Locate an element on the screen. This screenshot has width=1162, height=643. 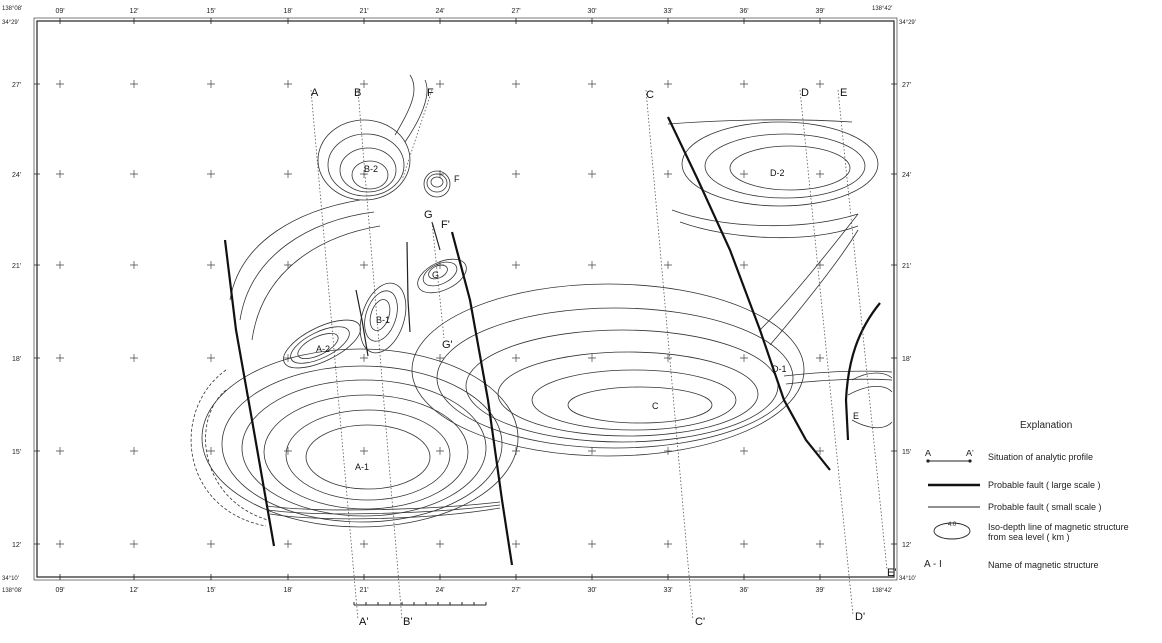
lon-label-bottom-8: 33' is located at coordinates (667, 590).